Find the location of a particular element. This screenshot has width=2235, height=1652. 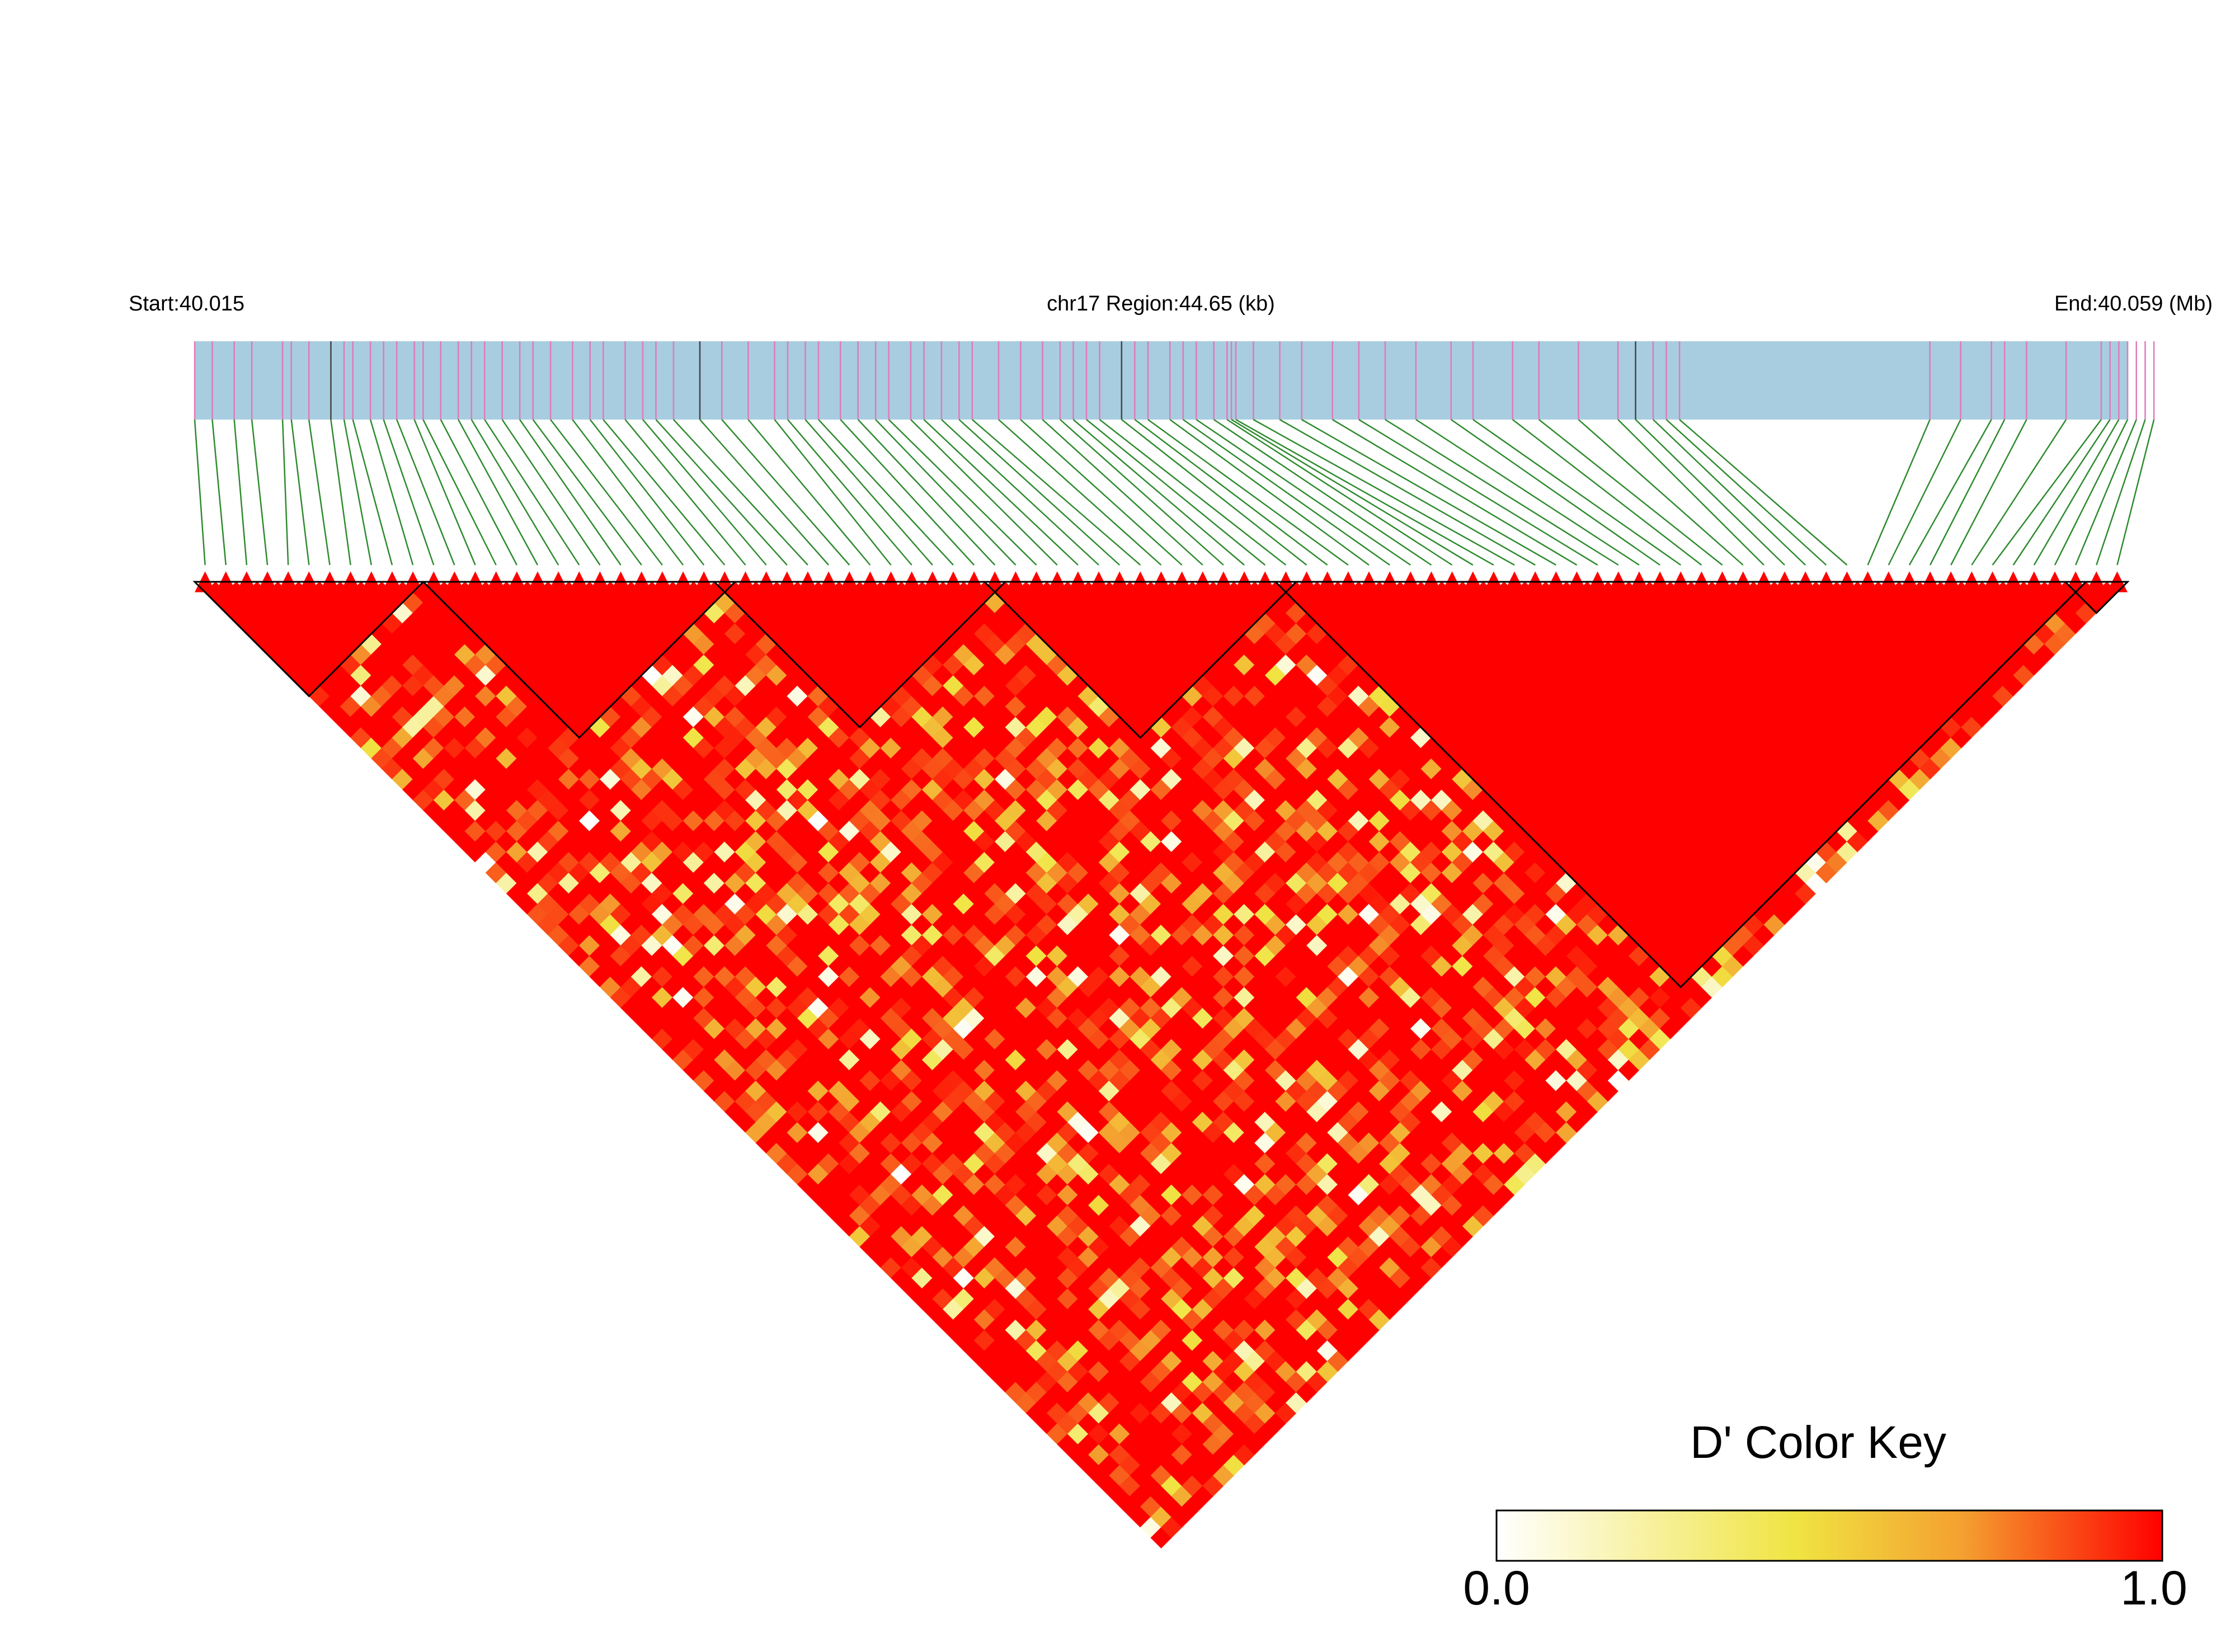

color-key-title: D' Color Key is located at coordinates (1818, 1443).